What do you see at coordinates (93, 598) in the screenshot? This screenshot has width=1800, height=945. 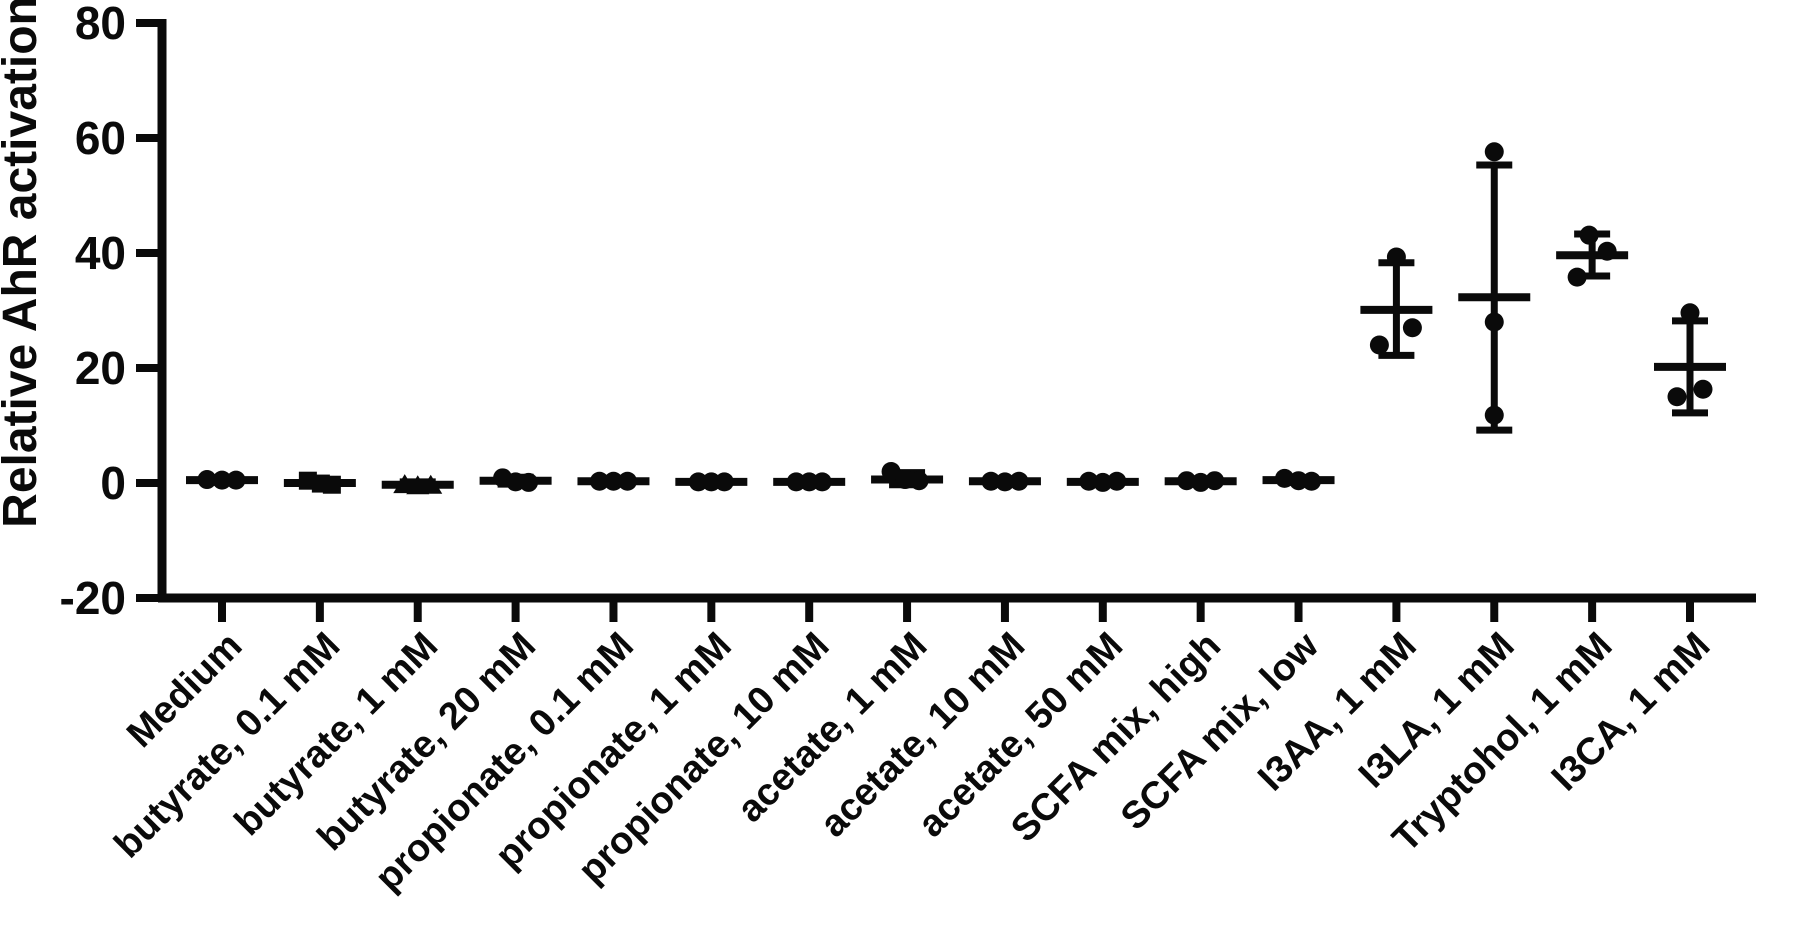 I see `y-tick-label: -20` at bounding box center [93, 598].